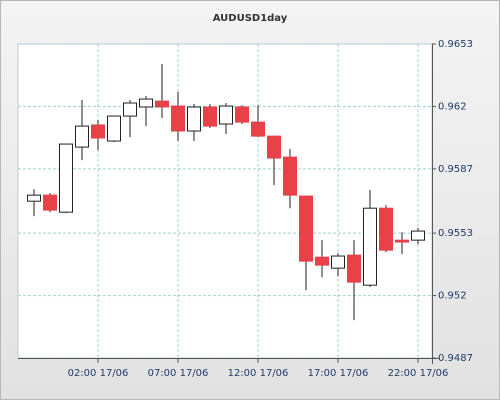 This screenshot has width=500, height=404. What do you see at coordinates (455, 233) in the screenshot?
I see `y-tick-label: 0.9553` at bounding box center [455, 233].